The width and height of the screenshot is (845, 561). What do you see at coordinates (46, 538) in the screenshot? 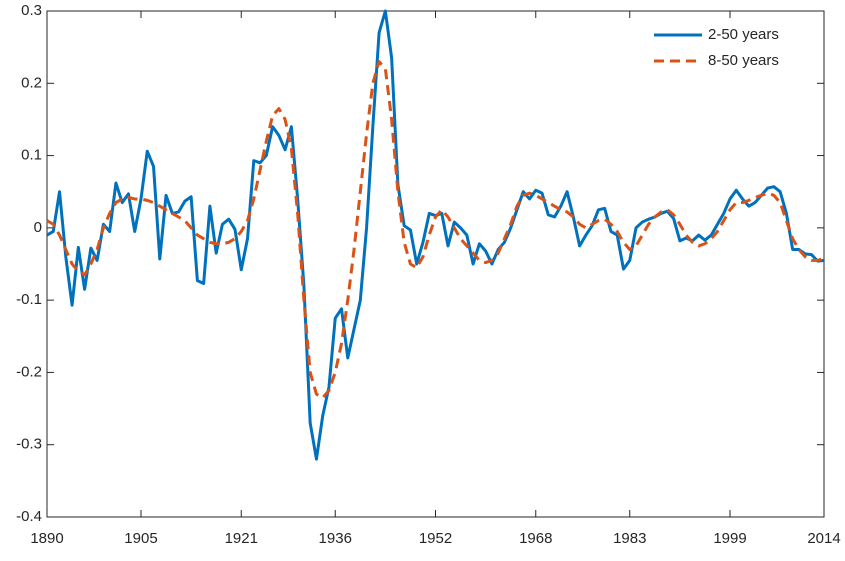
I see `x-tick-label: 1890` at bounding box center [46, 538].